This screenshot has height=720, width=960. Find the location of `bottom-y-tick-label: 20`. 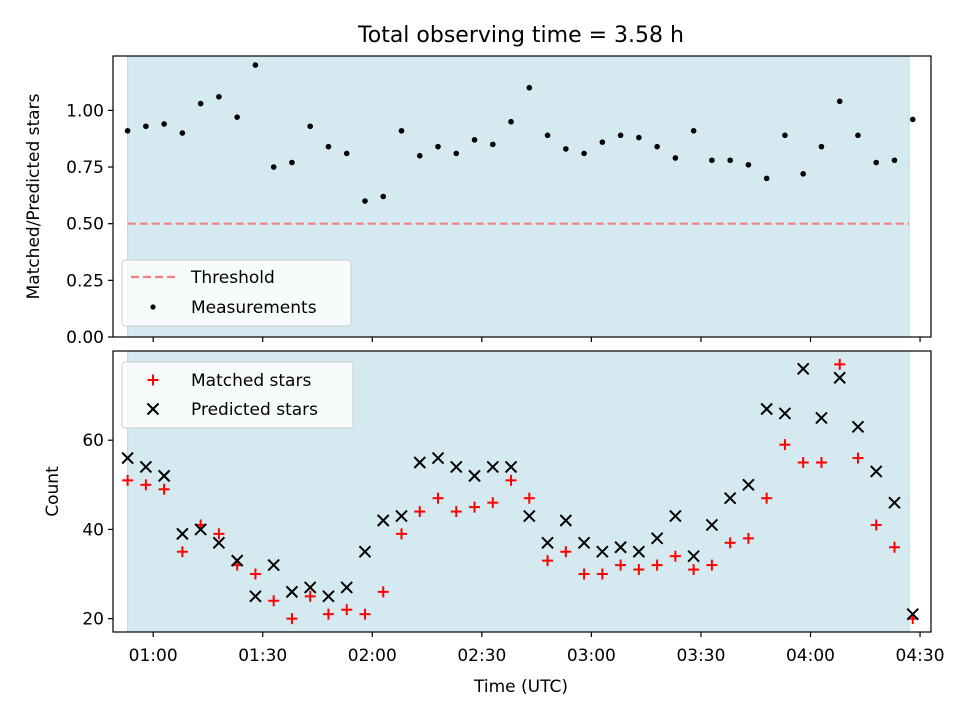

bottom-y-tick-label: 20 is located at coordinates (93, 620).